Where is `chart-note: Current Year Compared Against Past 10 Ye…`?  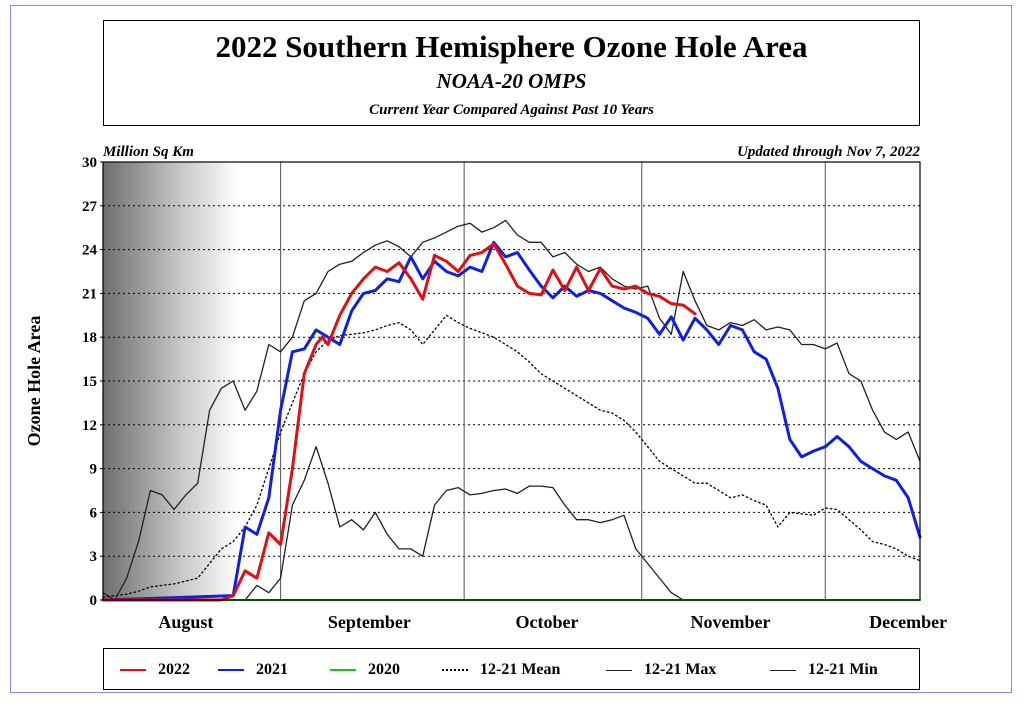 chart-note: Current Year Compared Against Past 10 Ye… is located at coordinates (511, 110).